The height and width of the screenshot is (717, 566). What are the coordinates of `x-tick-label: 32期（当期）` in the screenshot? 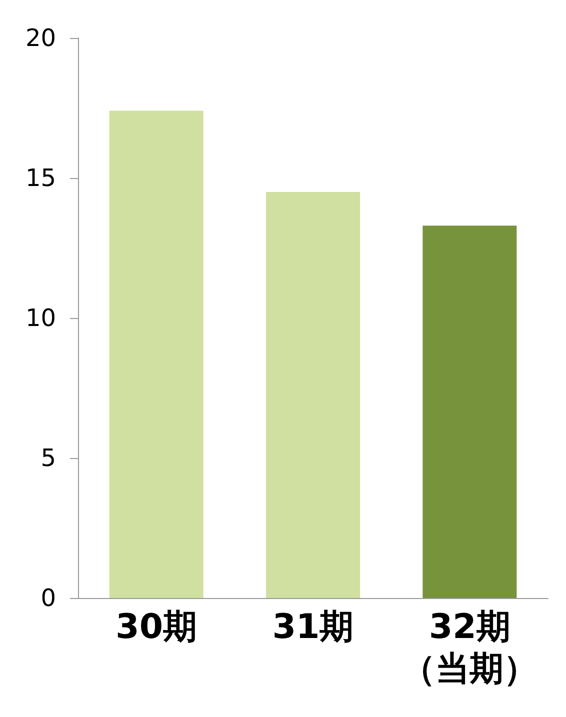 It's located at (470, 648).